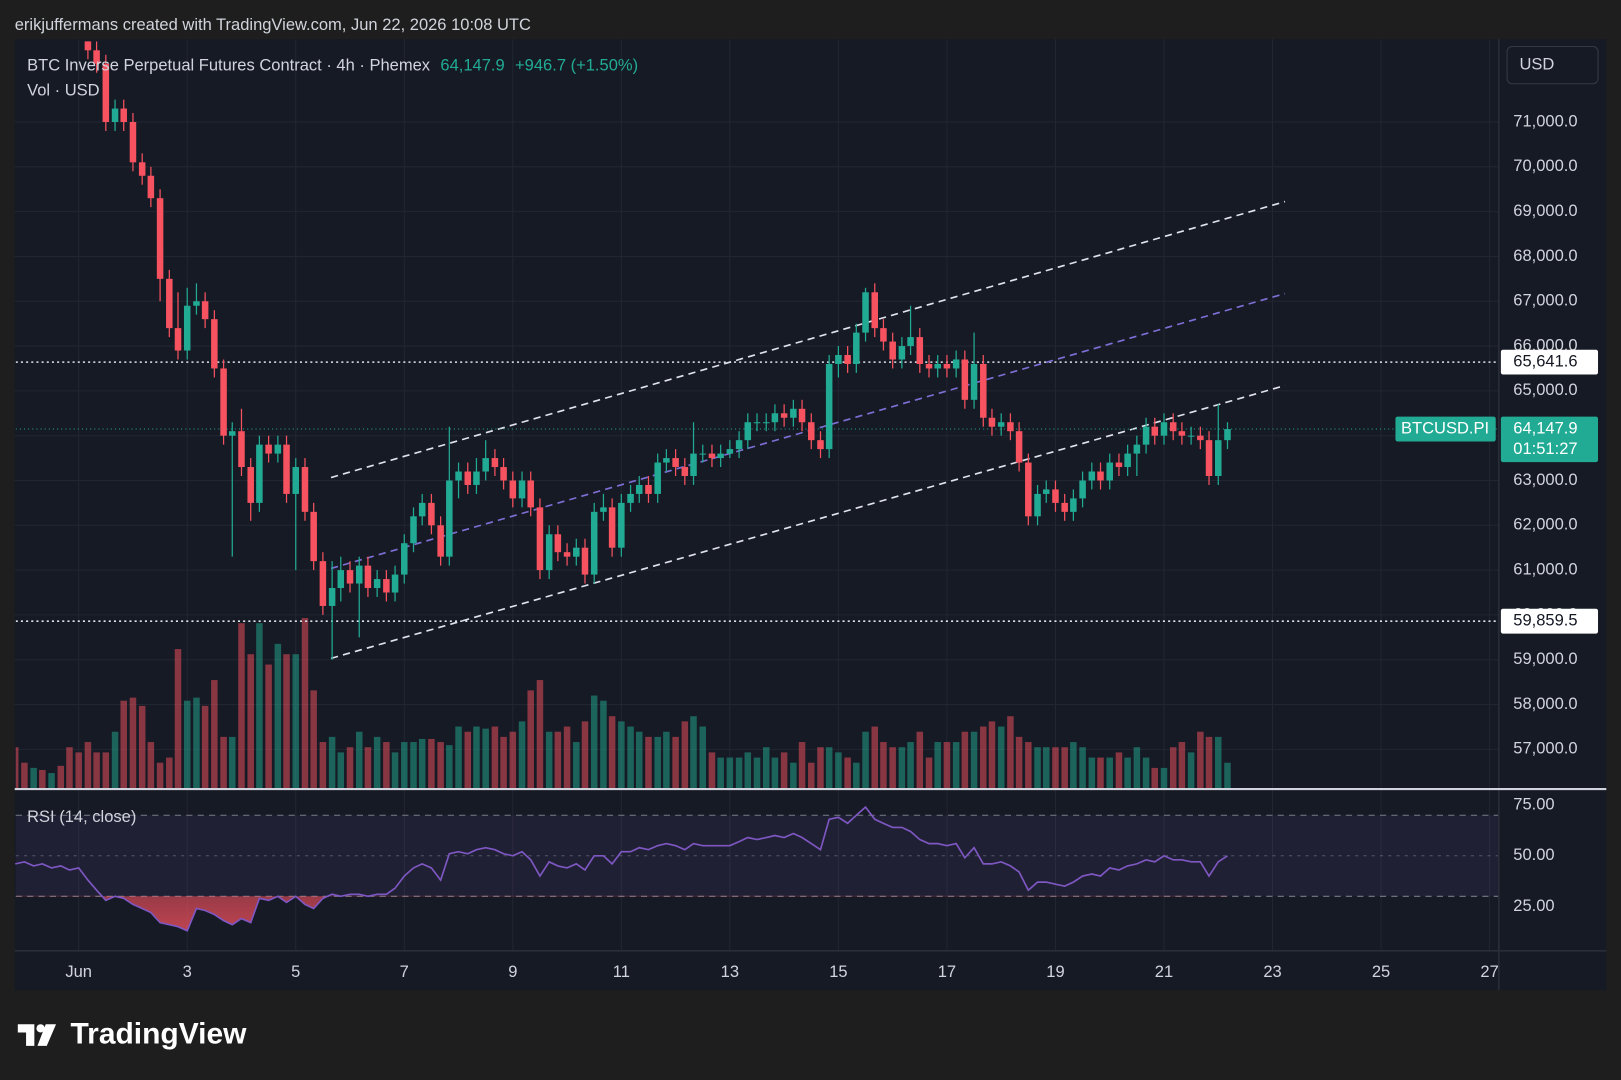 The image size is (1621, 1080). I want to click on brand-logo, so click(37, 1035).